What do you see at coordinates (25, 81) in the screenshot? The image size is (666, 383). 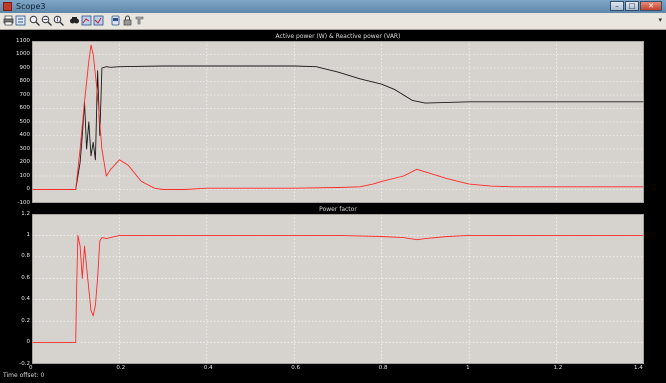 I see `y-tick-label: 800` at bounding box center [25, 81].